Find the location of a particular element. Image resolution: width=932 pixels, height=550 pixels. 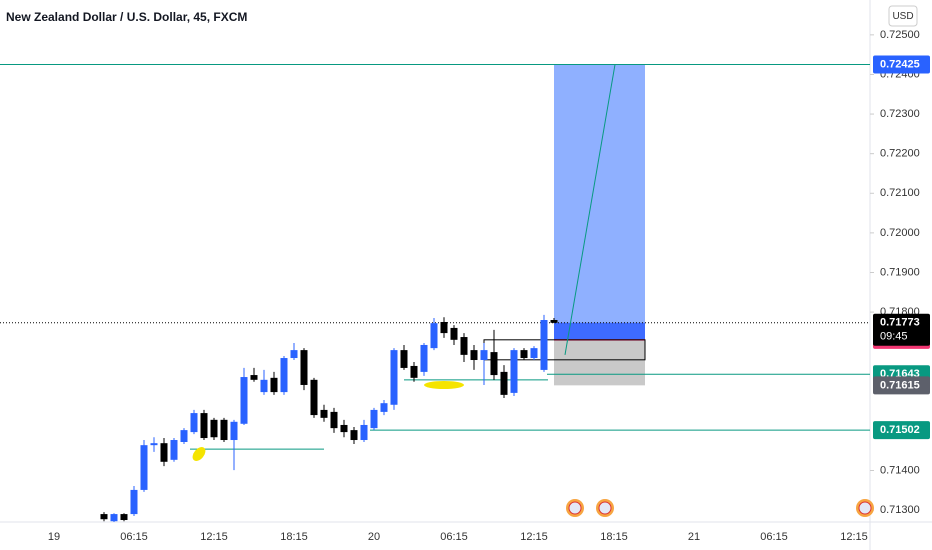

price-badge-label: 0.71615 is located at coordinates (900, 385).